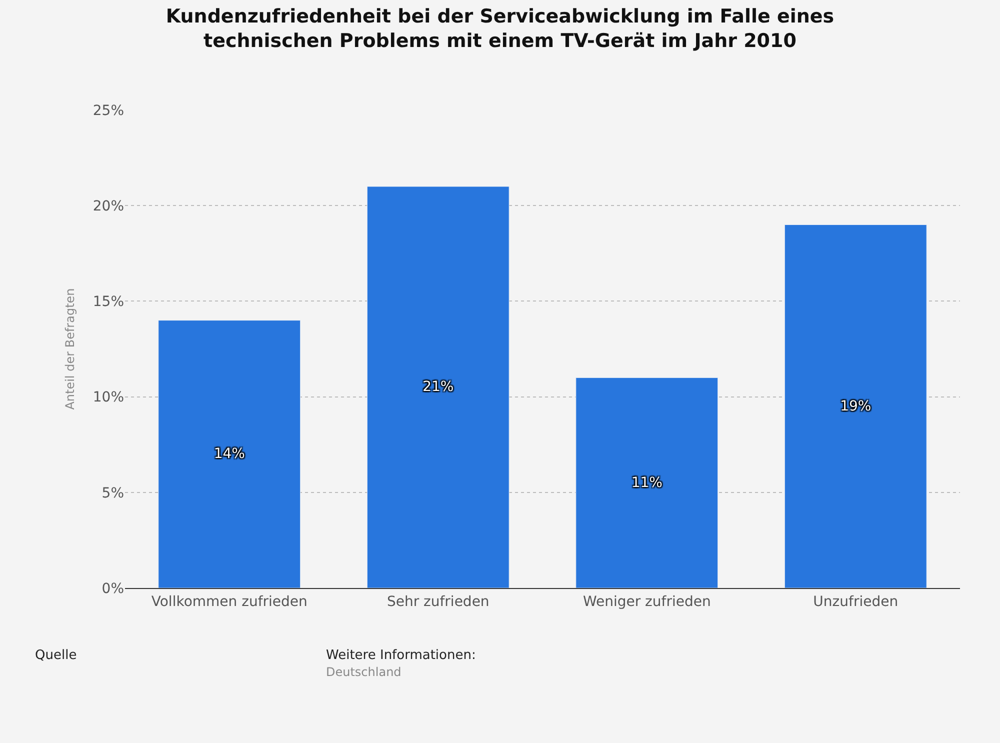 This screenshot has height=743, width=1000. I want to click on text: Weitere Informationen:, so click(401, 655).